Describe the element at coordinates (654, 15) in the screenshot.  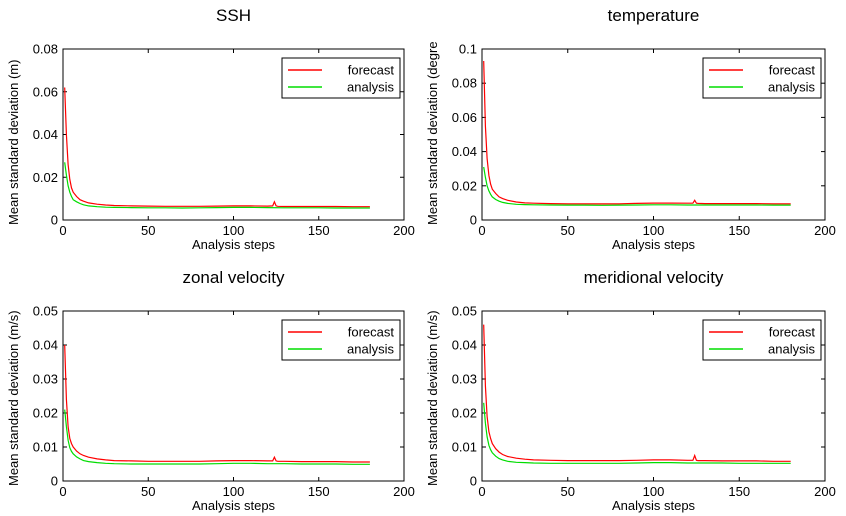
I see `chart-title: temperature` at that location.